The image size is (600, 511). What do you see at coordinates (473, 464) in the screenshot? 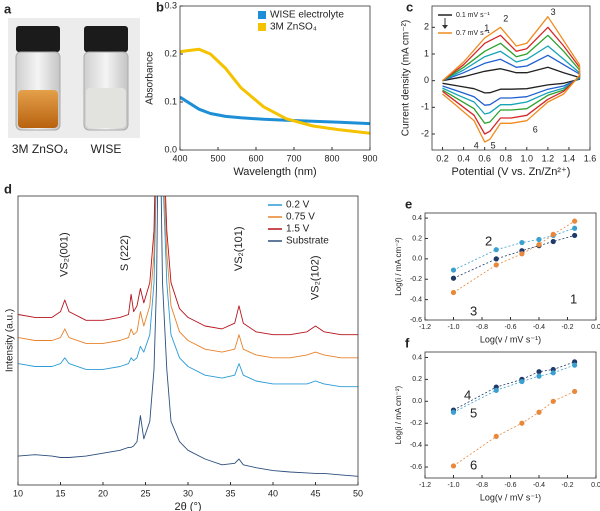
I see `series-label: 6` at bounding box center [473, 464].